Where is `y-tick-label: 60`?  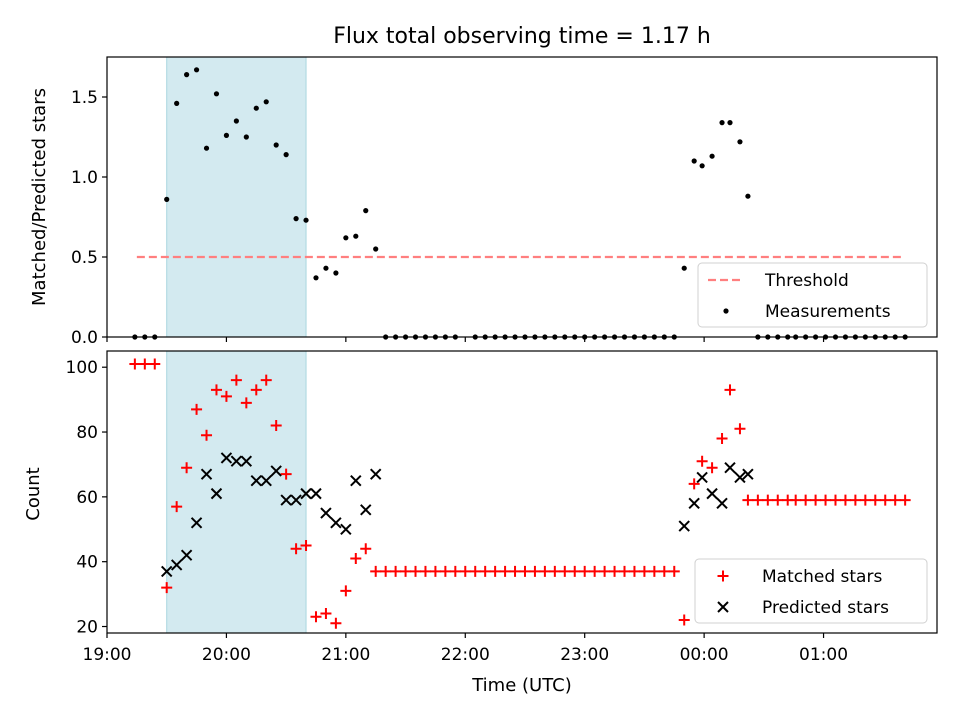 y-tick-label: 60 is located at coordinates (87, 498).